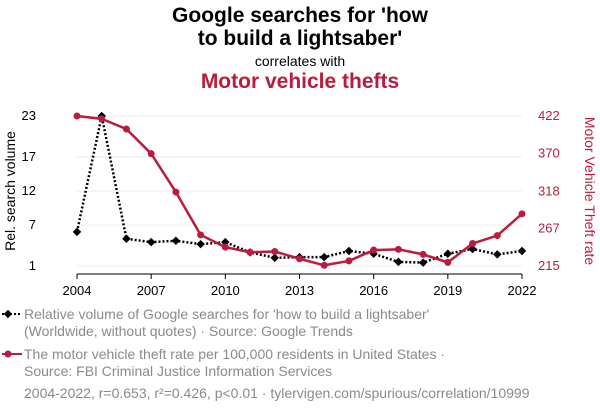 The width and height of the screenshot is (600, 414). Describe the element at coordinates (10, 191) in the screenshot. I see `y-axis-label-left: Rel. search volume` at that location.